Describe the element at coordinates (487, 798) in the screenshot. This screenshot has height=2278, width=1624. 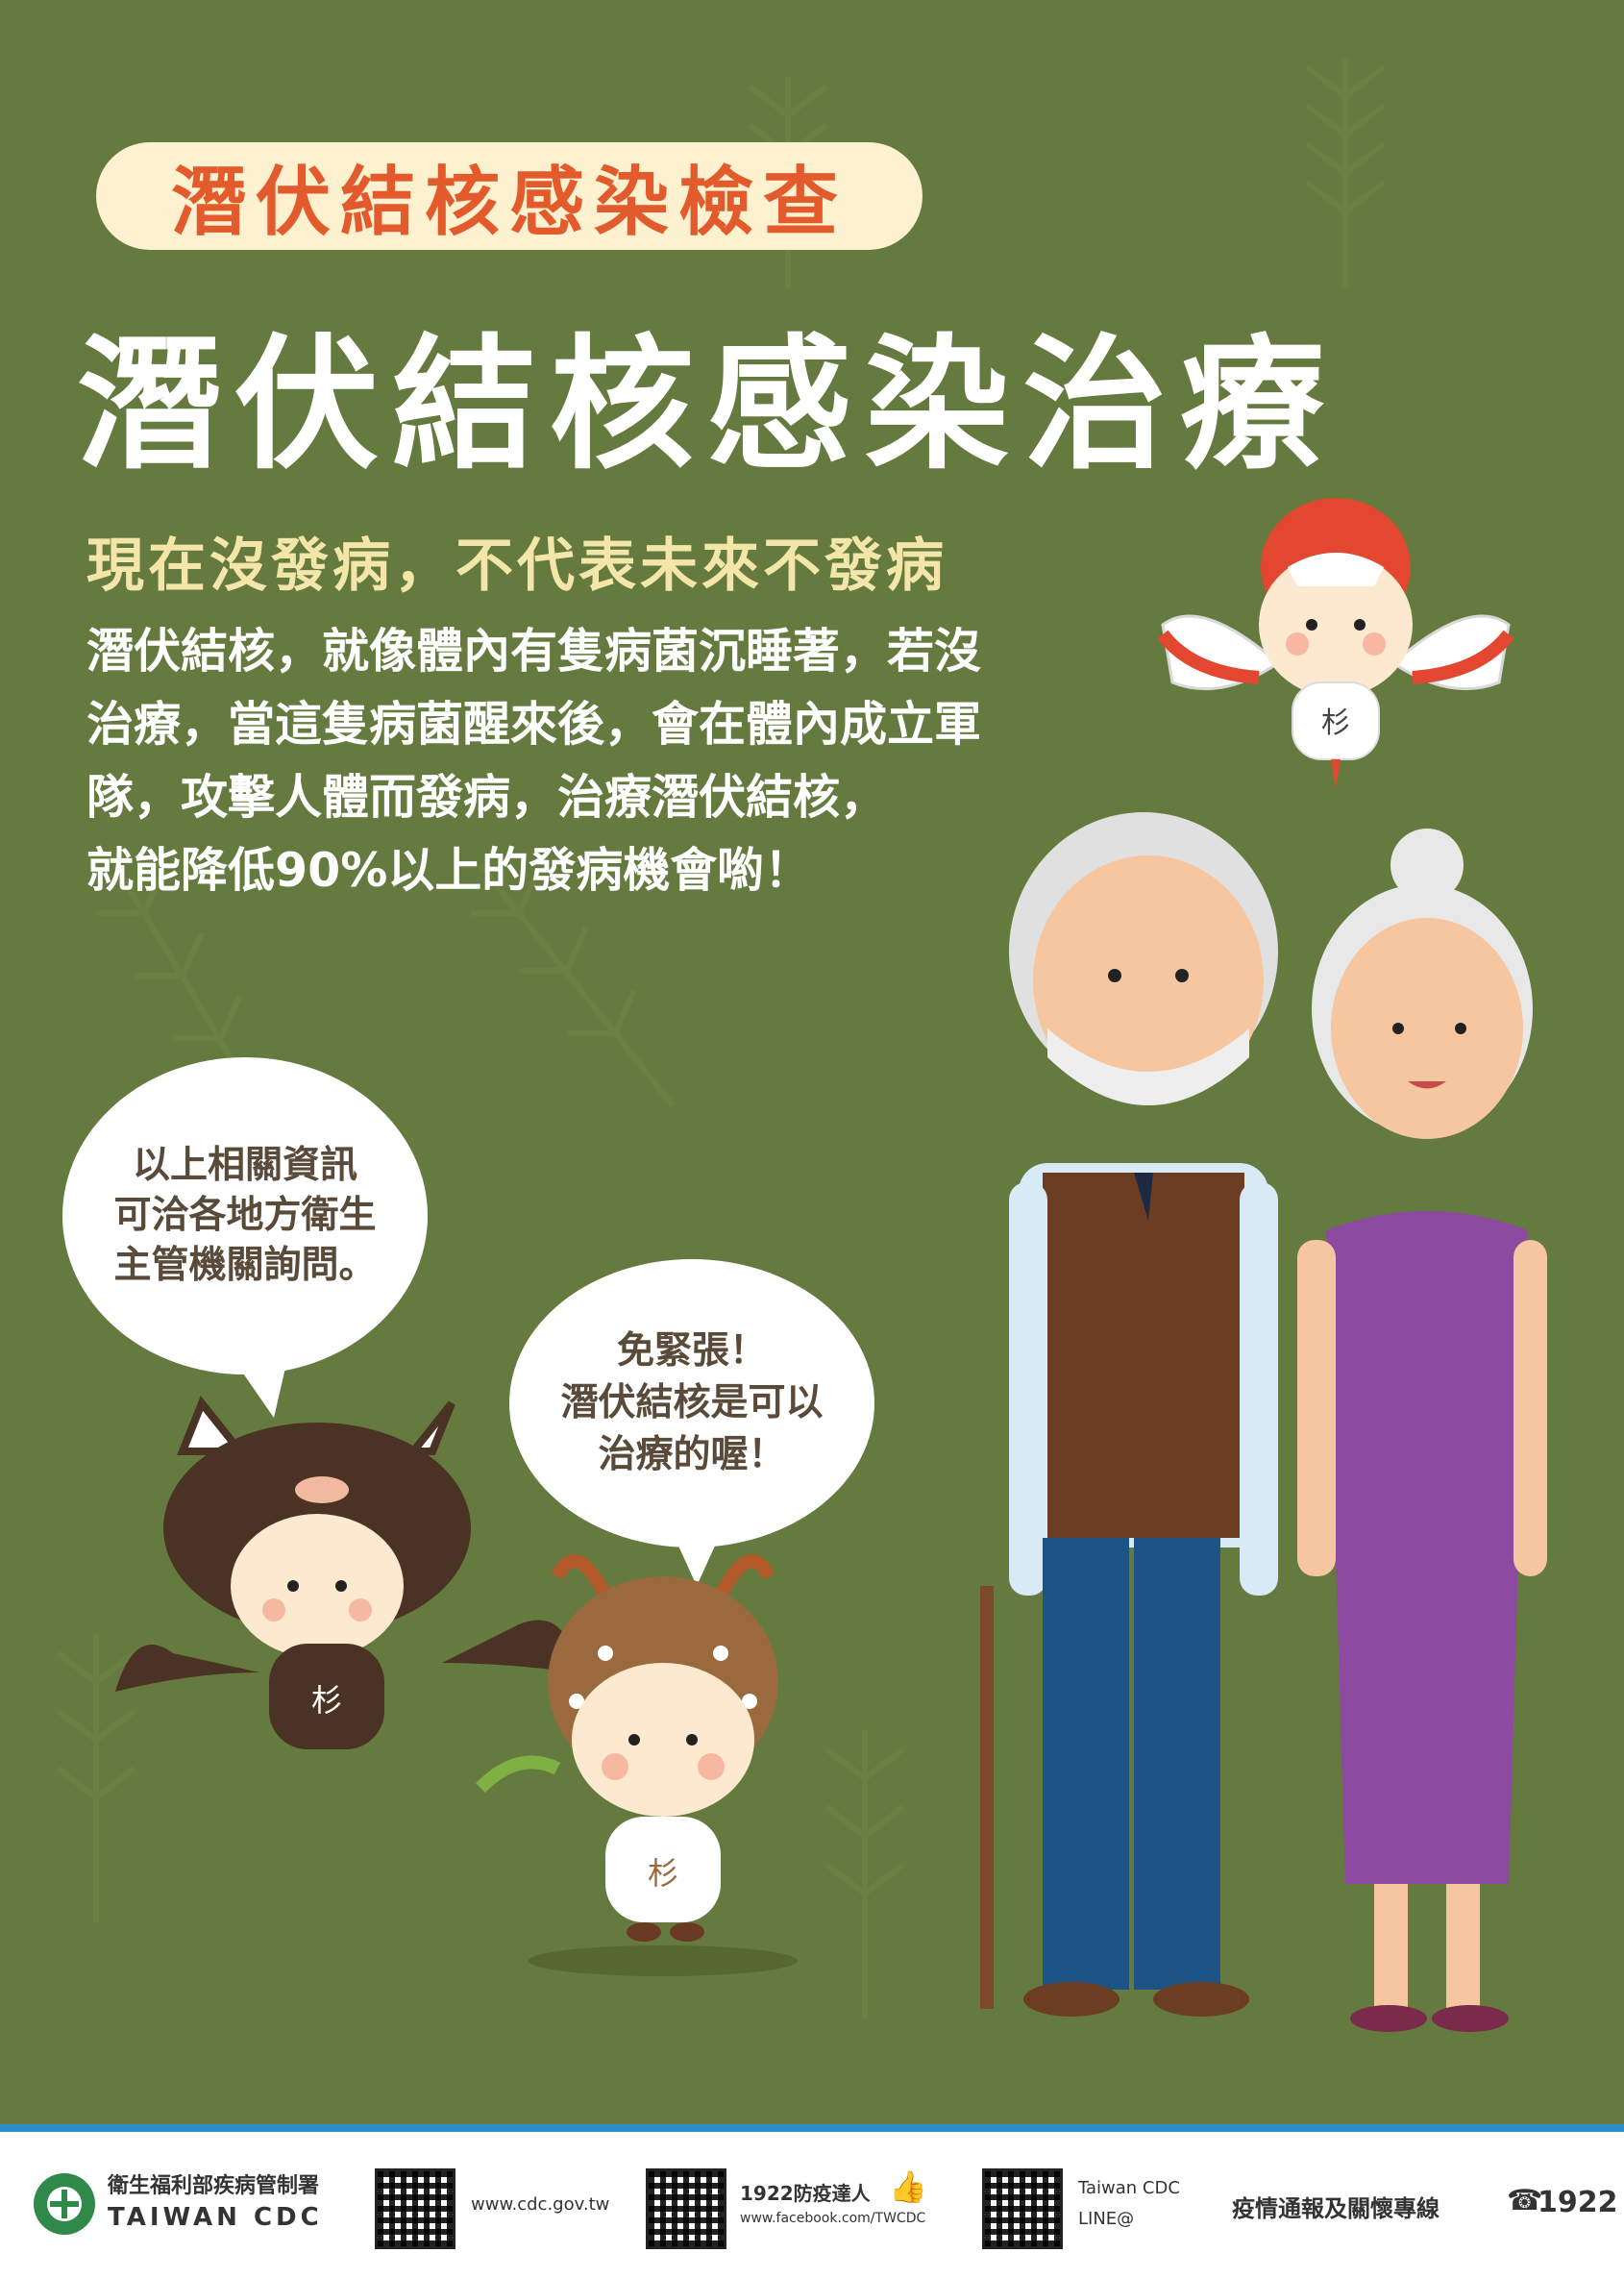
I see `body-line: 隊，攻擊人體而發病，治療潛伏結核，` at that location.